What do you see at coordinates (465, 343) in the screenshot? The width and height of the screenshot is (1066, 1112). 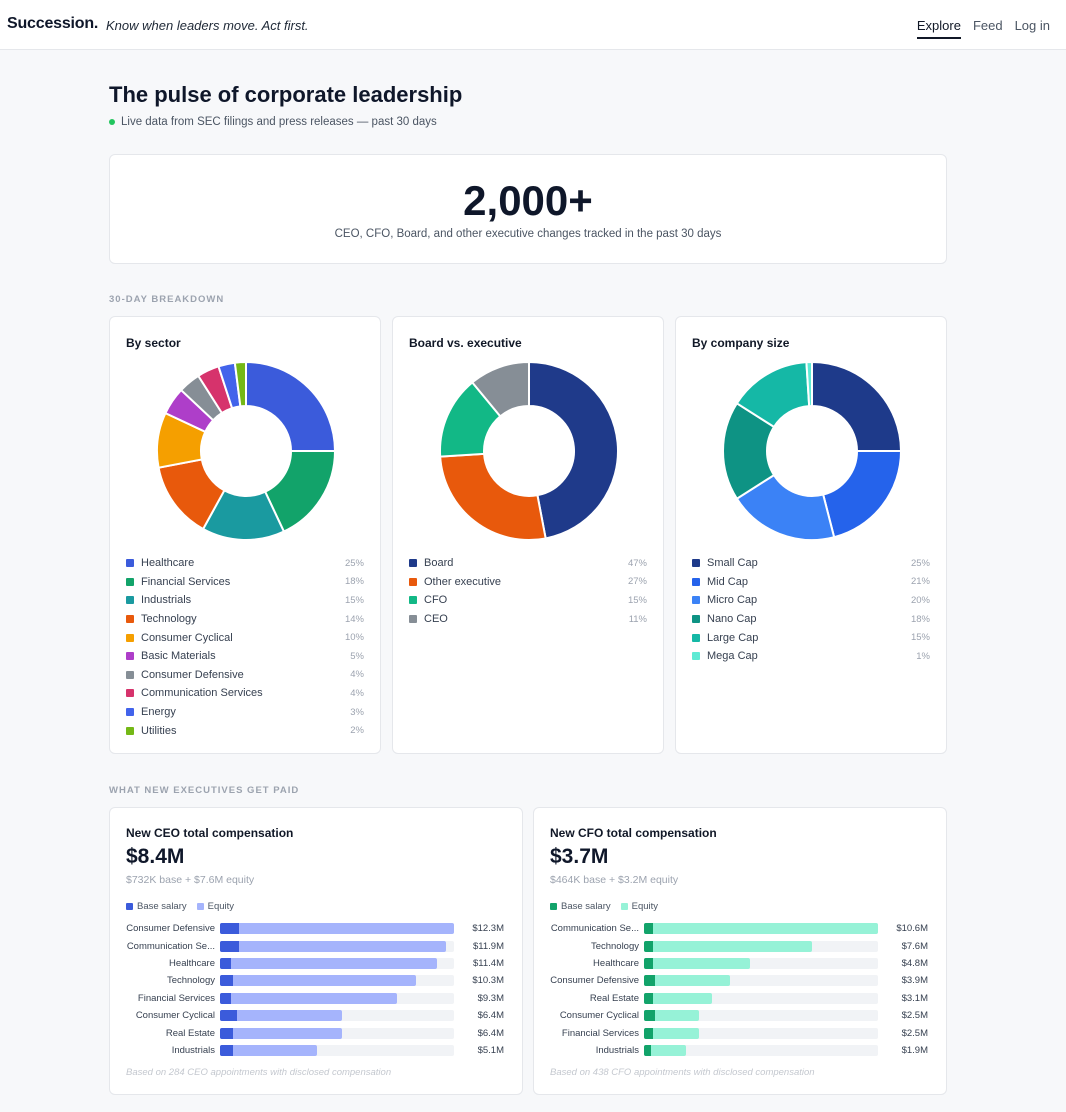 I see `chart-title: Board vs. executive` at bounding box center [465, 343].